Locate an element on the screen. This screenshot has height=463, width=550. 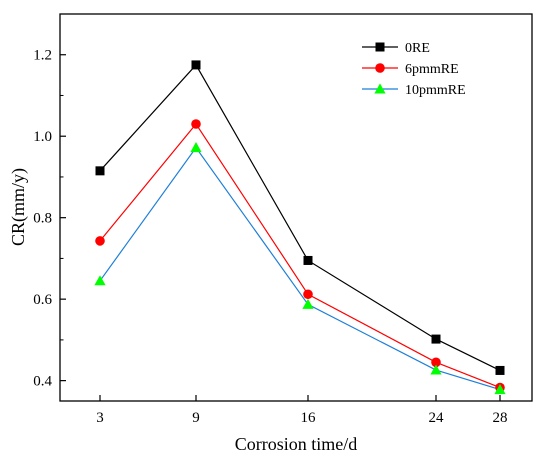
legend-label: 0RE is located at coordinates (417, 48).